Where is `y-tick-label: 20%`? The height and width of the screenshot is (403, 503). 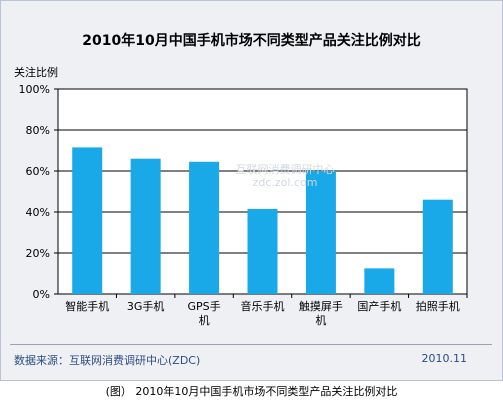
y-tick-label: 20% is located at coordinates (38, 253).